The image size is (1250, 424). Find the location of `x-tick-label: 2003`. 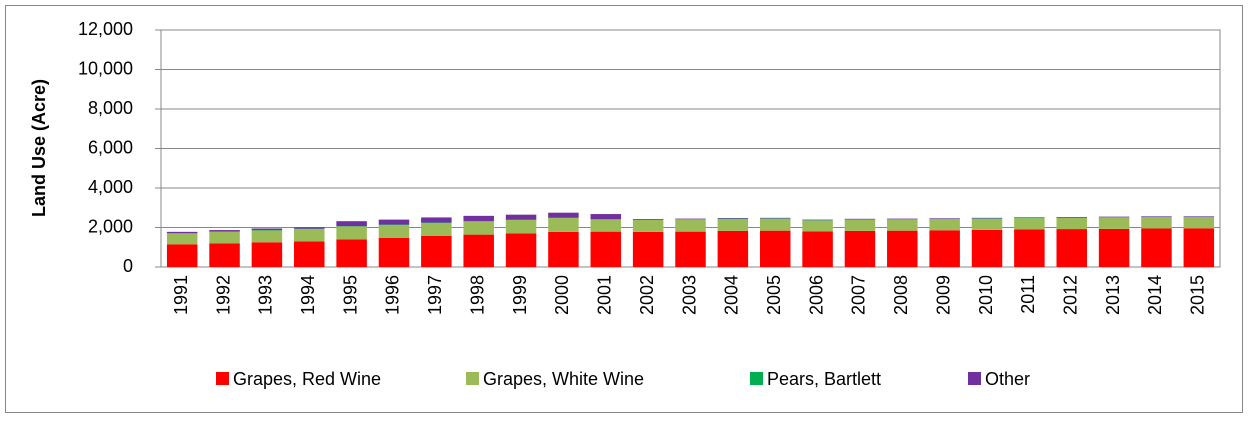

x-tick-label: 2003 is located at coordinates (689, 295).